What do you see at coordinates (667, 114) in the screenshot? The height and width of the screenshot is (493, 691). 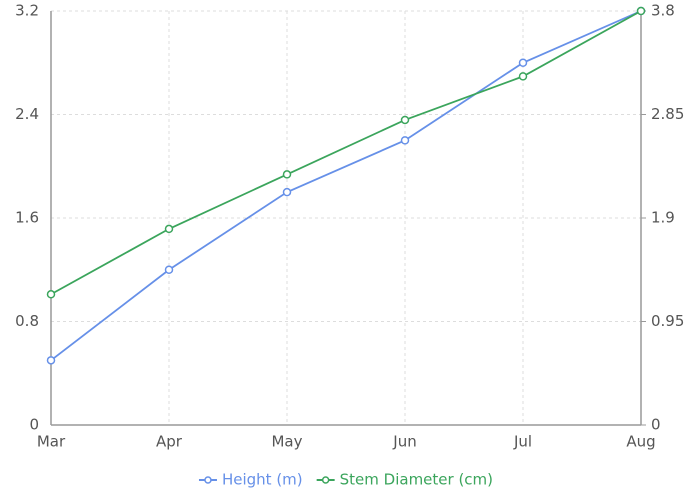 I see `y2-tick-label: 2.85` at bounding box center [667, 114].